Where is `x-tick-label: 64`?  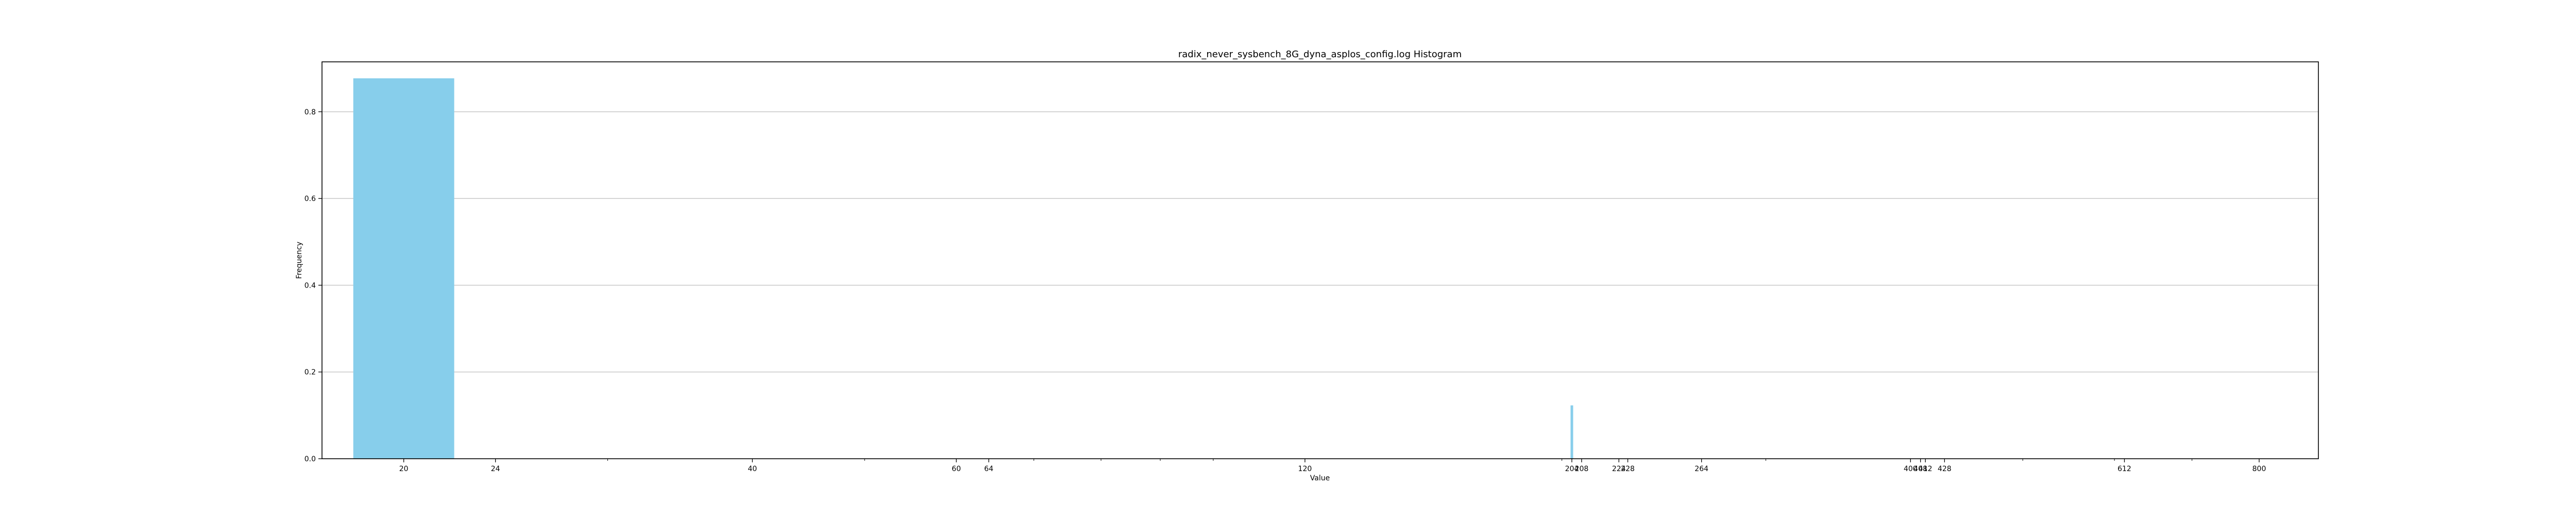
x-tick-label: 64 is located at coordinates (988, 469).